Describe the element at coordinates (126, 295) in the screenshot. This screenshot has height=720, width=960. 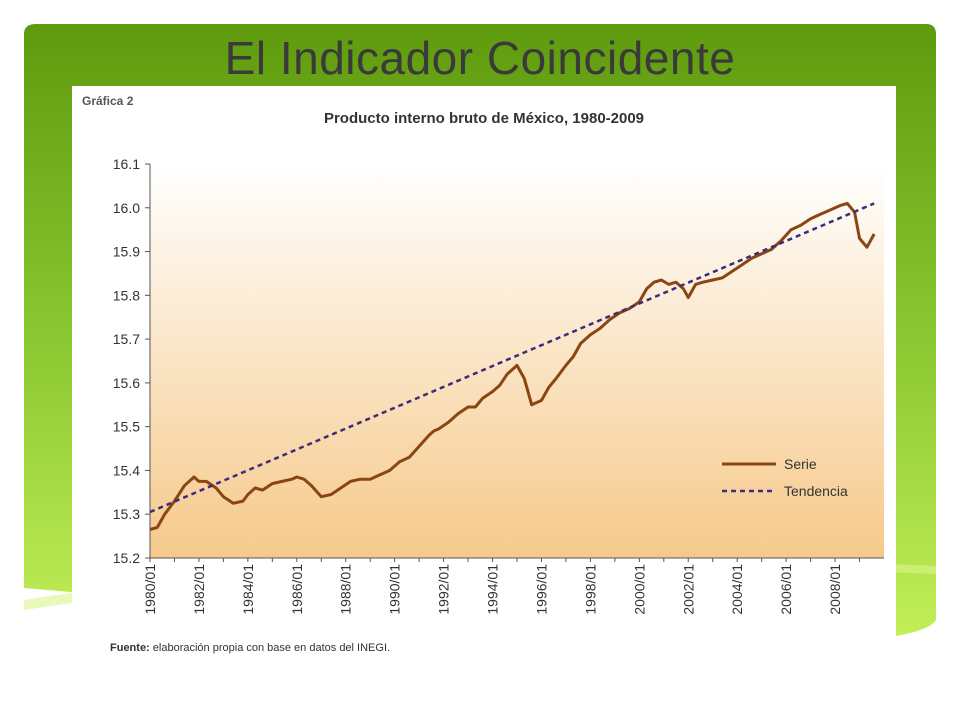
I see `y-tick-label: 15.8` at that location.